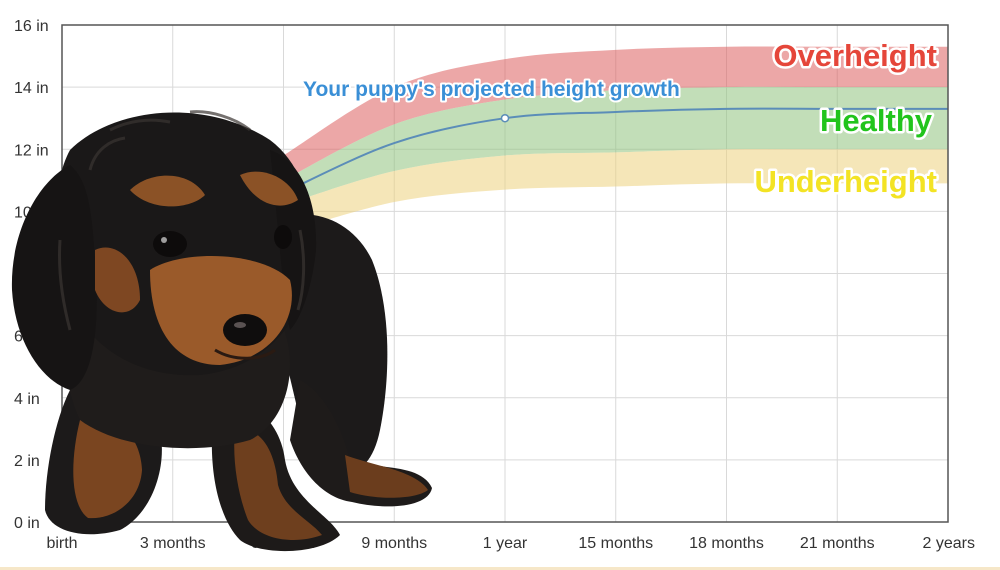 This screenshot has width=1000, height=570. Describe the element at coordinates (170, 244) in the screenshot. I see `puppy-eye-left` at that location.